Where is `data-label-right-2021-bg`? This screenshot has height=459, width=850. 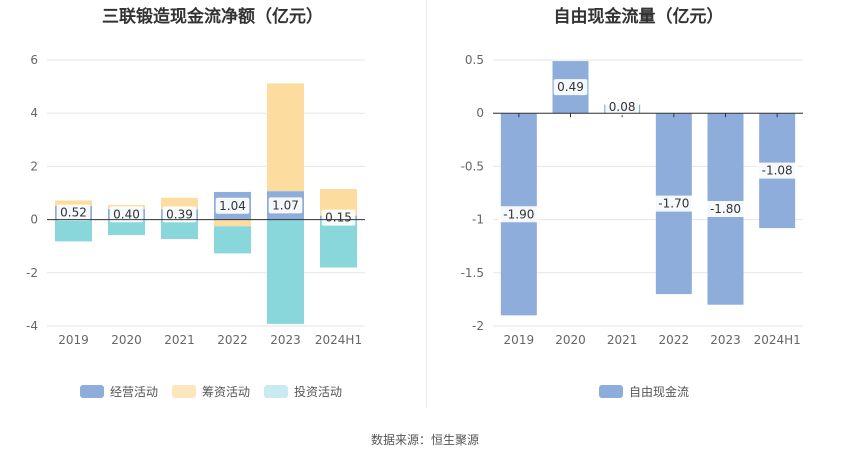 data-label-right-2021-bg is located at coordinates (622, 107).